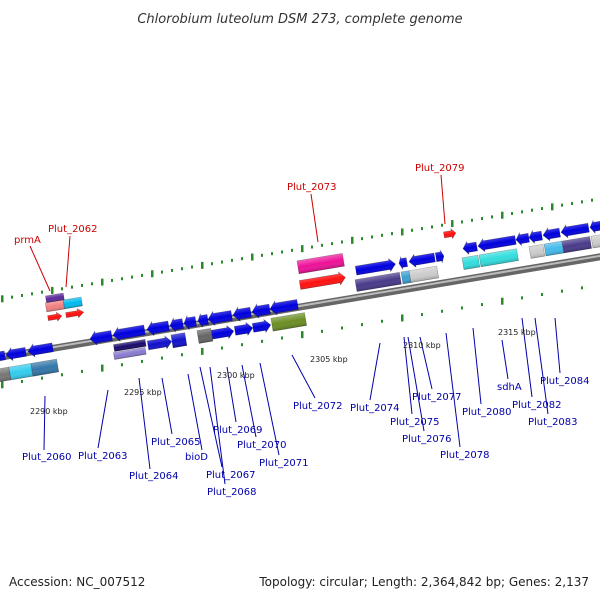  Describe the element at coordinates (437, 397) in the screenshot. I see `gene-label: Plut_2077` at that location.